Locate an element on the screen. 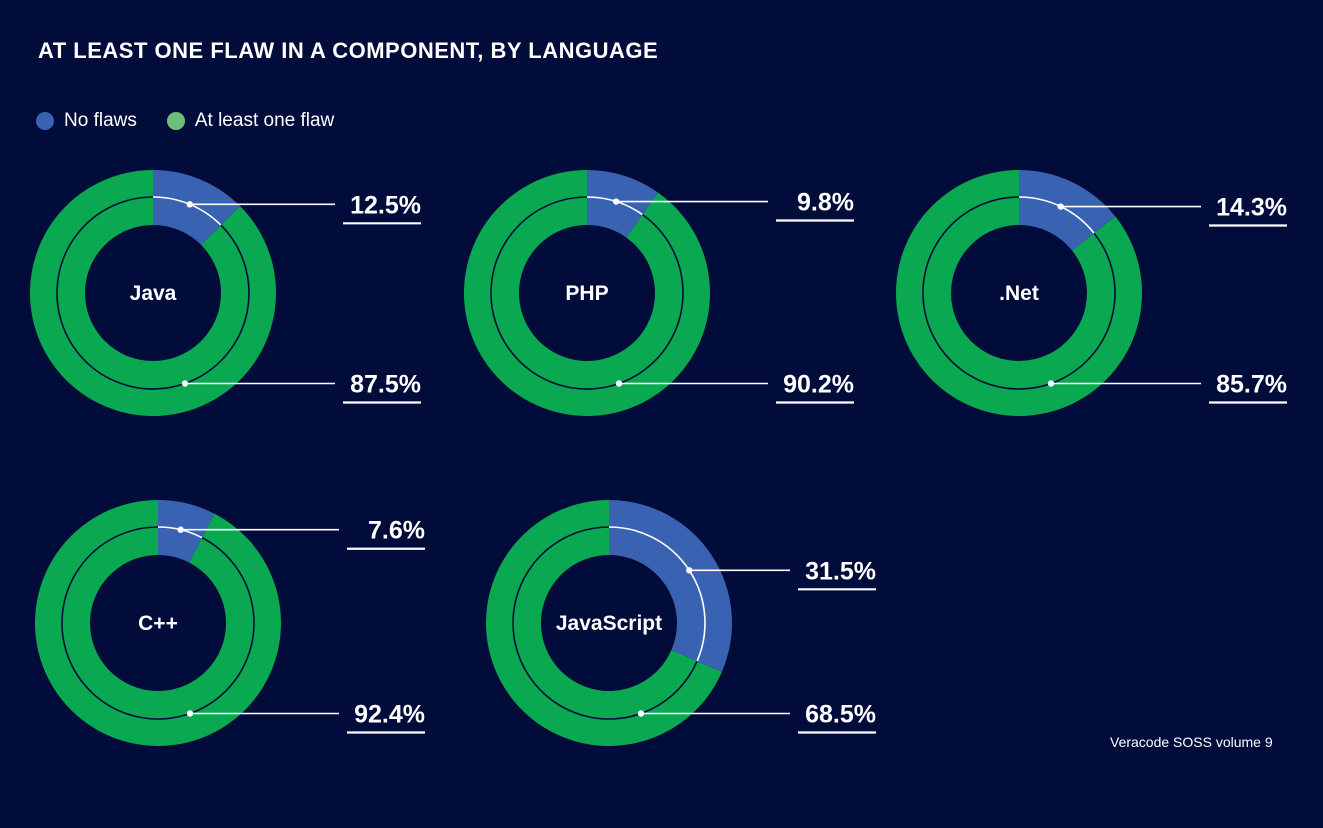  value-label-at-least-one-flaw-net: 85.7% is located at coordinates (1251, 385).